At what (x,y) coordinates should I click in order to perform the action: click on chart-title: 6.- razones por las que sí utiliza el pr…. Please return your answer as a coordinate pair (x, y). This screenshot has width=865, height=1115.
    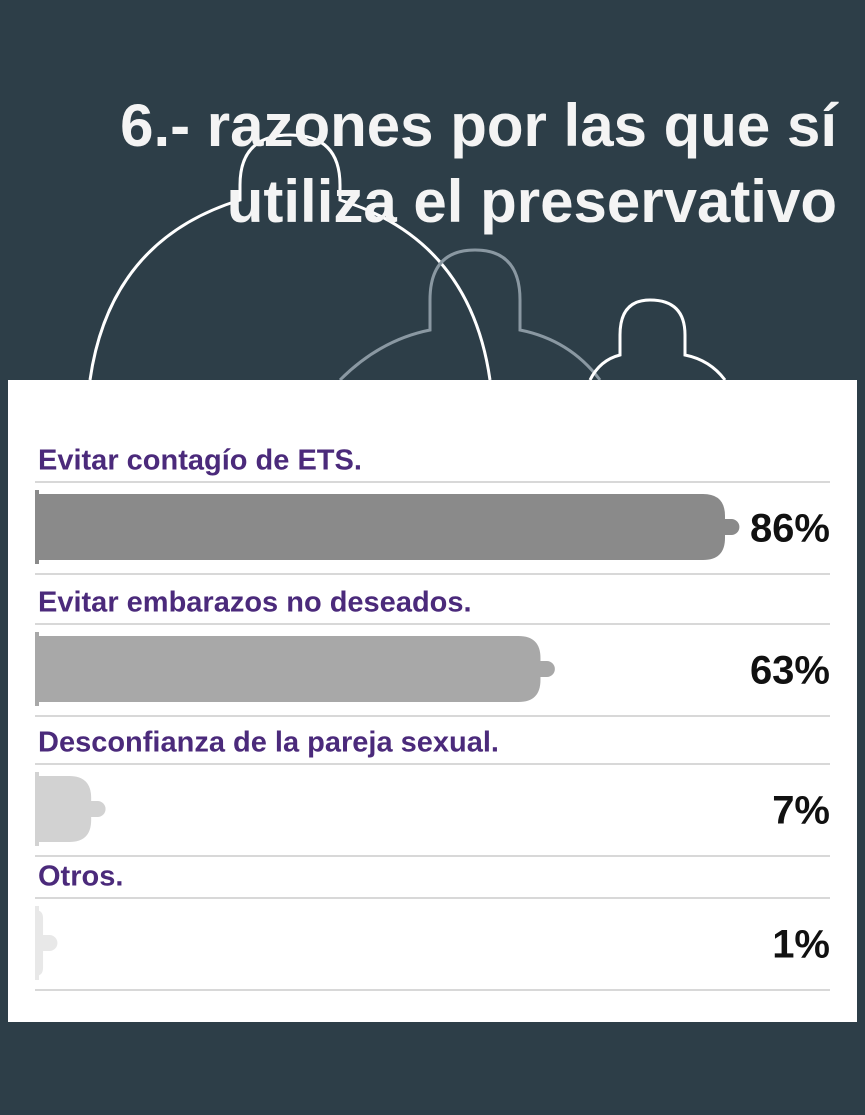
    Looking at the image, I should click on (478, 163).